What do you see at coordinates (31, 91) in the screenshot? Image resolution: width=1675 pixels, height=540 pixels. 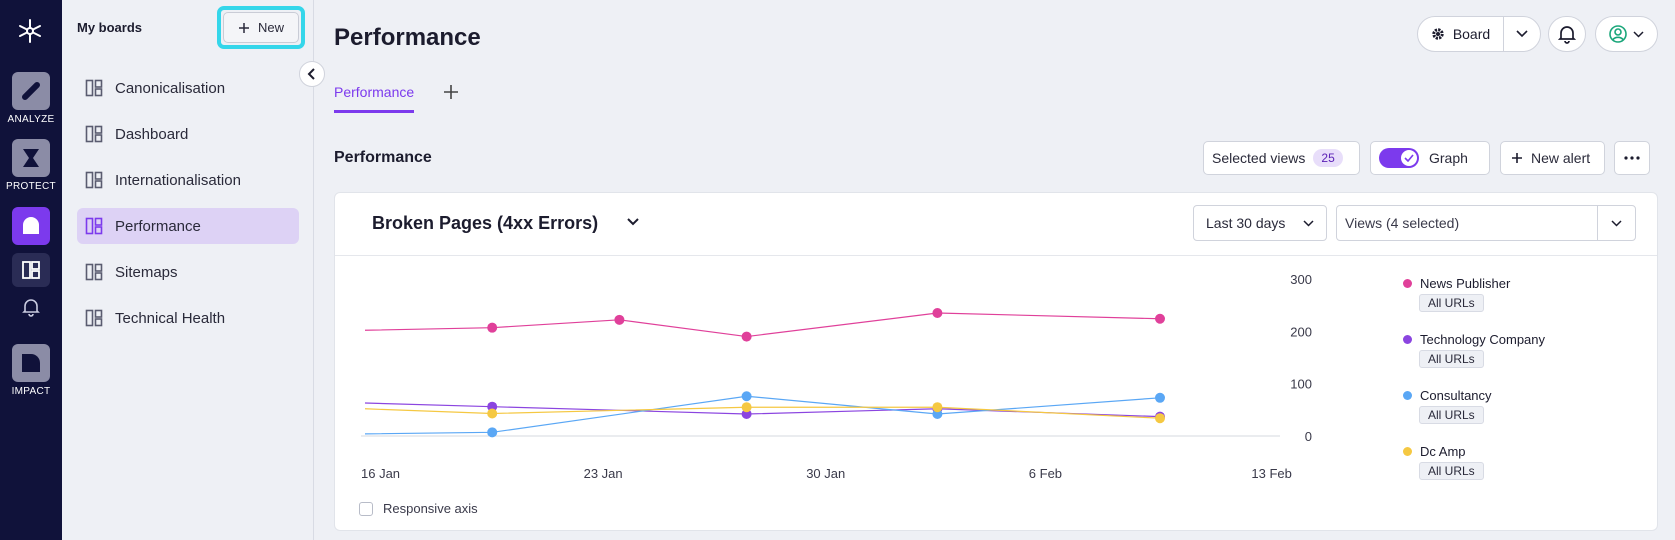 I see `analyze-icon` at bounding box center [31, 91].